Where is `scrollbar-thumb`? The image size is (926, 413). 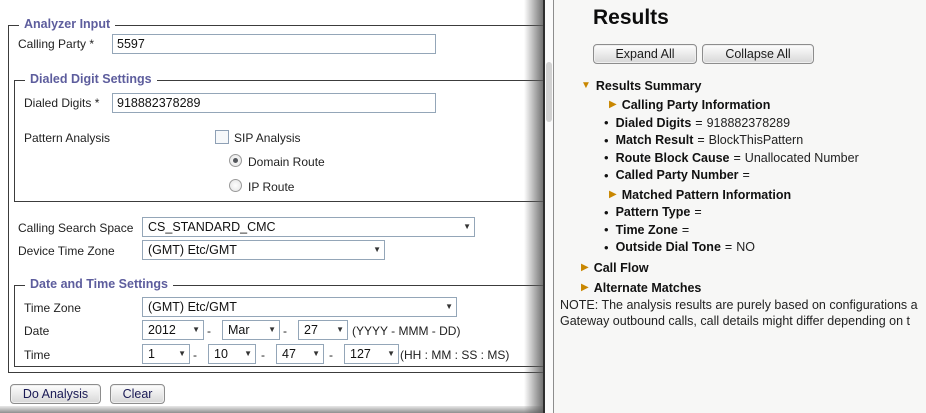
scrollbar-thumb is located at coordinates (549, 92).